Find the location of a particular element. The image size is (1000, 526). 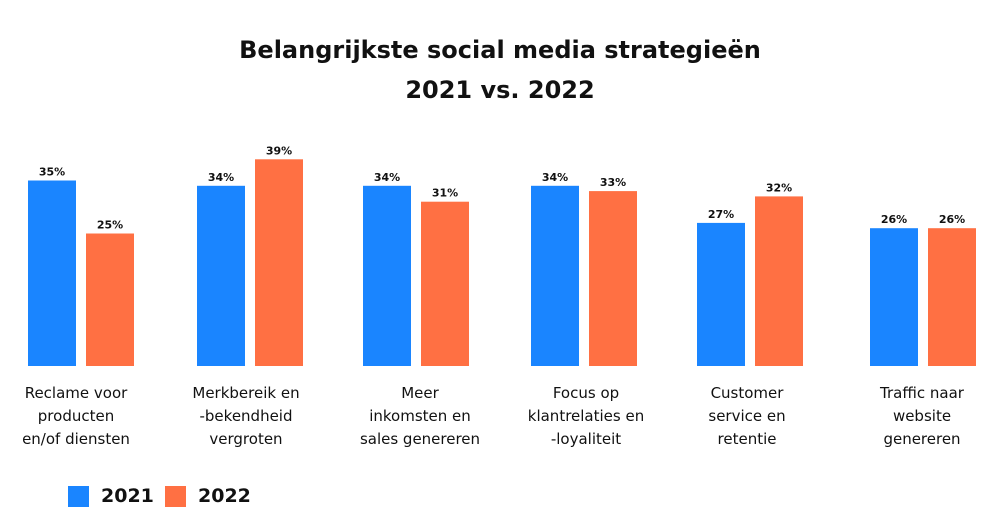

data-label-2022-5: 26% is located at coordinates (952, 219).